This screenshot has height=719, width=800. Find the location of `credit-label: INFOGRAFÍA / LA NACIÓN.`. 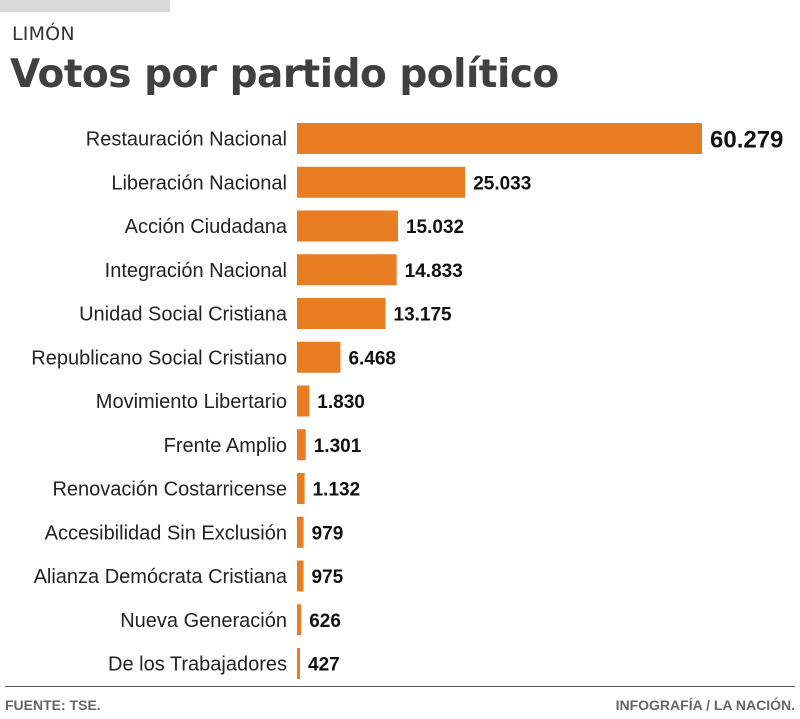

credit-label: INFOGRAFÍA / LA NACIÓN. is located at coordinates (705, 705).